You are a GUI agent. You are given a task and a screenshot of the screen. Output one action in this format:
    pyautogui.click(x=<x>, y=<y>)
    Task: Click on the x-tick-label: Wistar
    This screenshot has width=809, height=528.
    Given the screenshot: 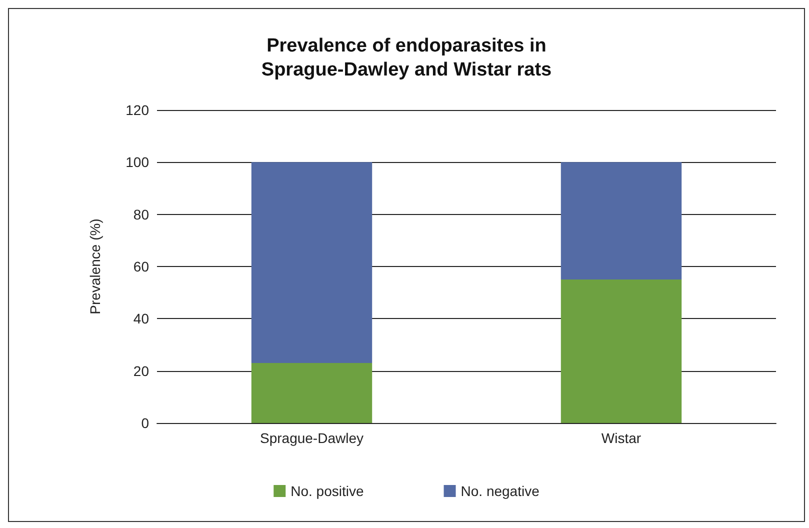 What is the action you would take?
    pyautogui.click(x=621, y=438)
    